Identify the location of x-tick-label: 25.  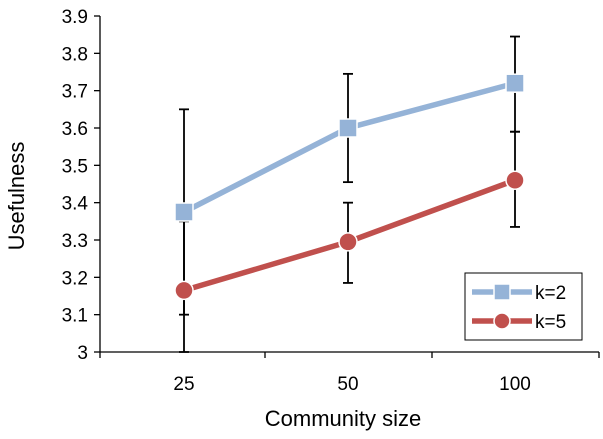
(183, 384).